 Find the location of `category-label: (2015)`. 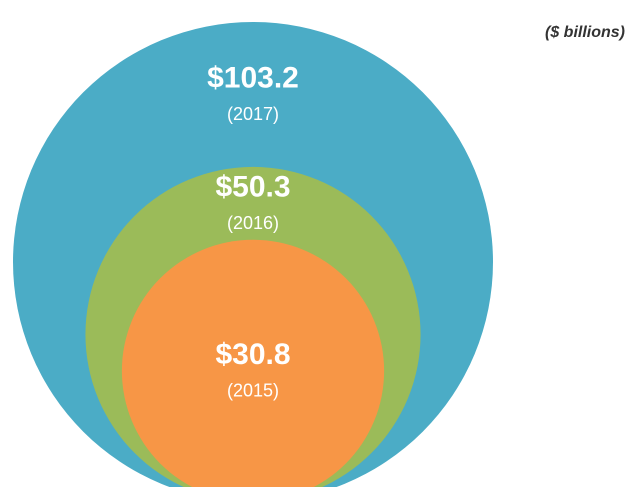

category-label: (2015) is located at coordinates (253, 391).